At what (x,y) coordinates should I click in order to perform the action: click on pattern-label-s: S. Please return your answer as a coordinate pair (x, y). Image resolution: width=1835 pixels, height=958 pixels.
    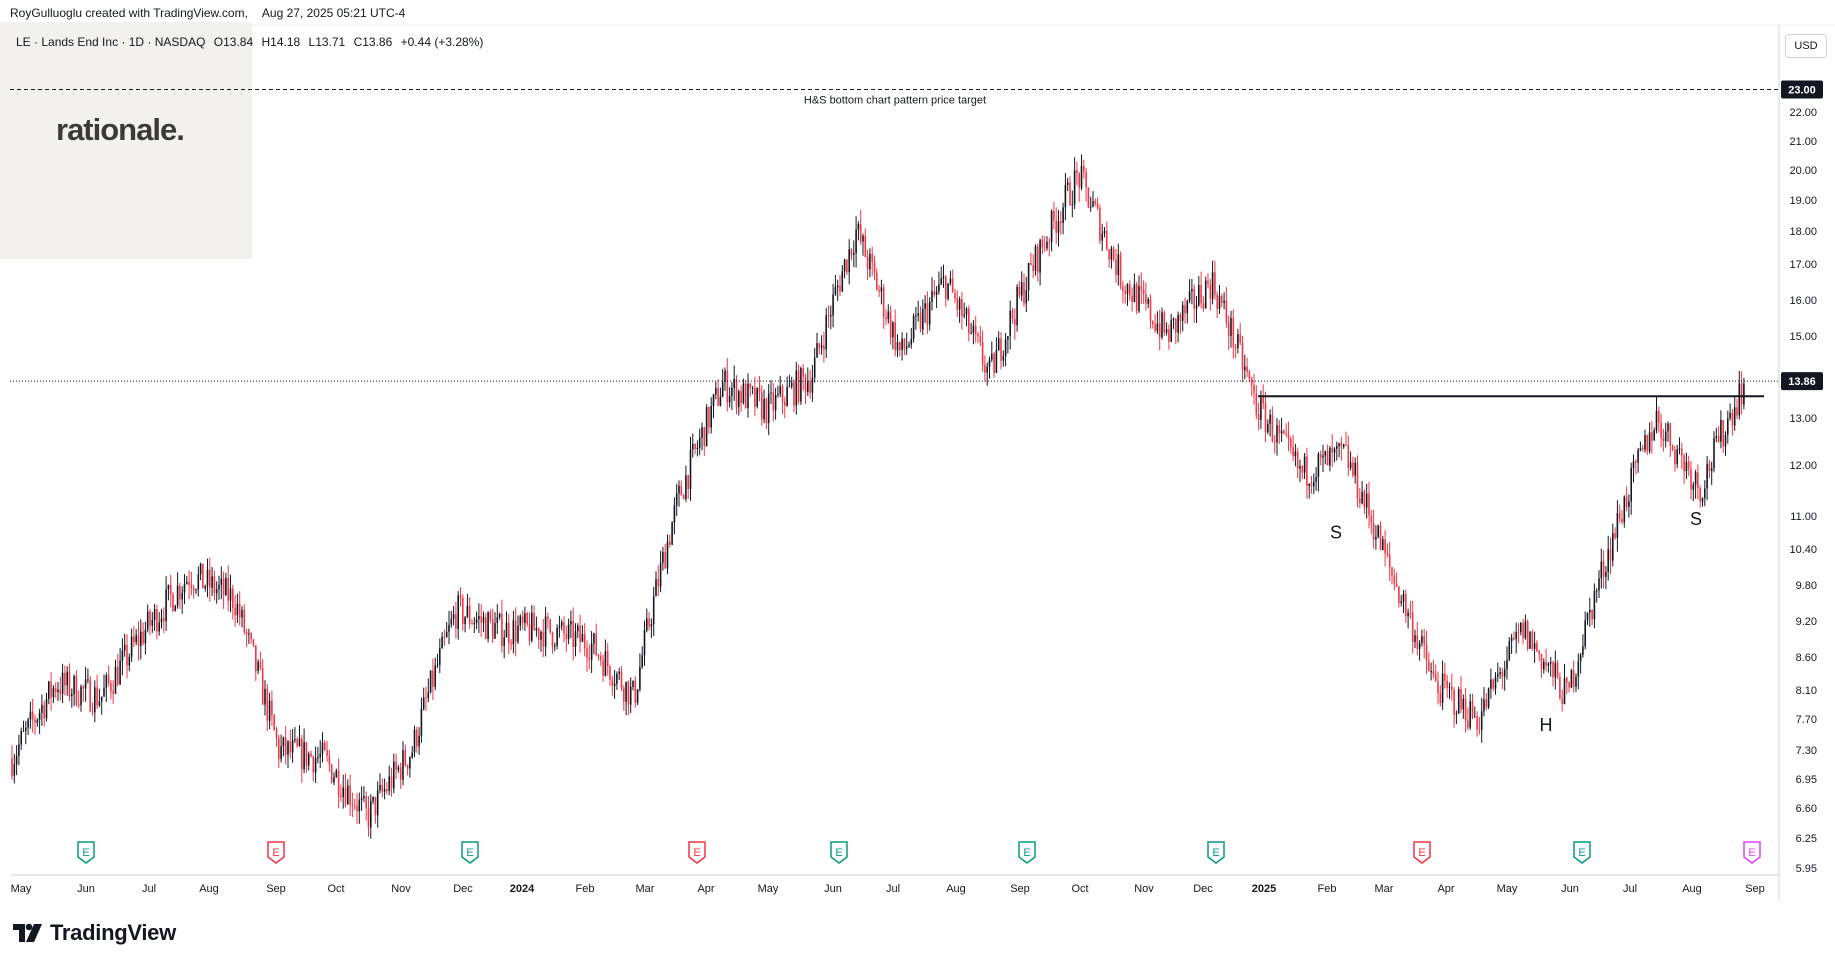
    Looking at the image, I should click on (1336, 532).